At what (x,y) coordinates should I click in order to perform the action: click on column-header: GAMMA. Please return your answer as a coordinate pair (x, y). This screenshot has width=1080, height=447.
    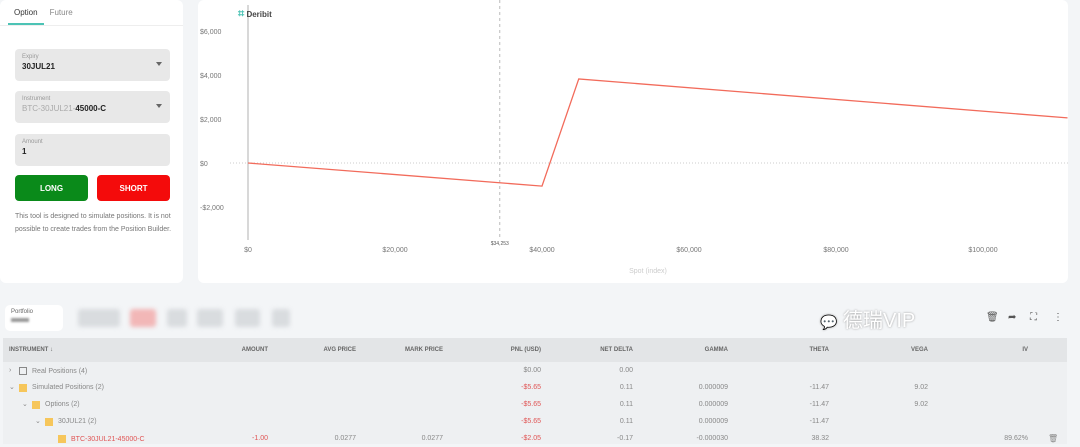
    Looking at the image, I should click on (716, 350).